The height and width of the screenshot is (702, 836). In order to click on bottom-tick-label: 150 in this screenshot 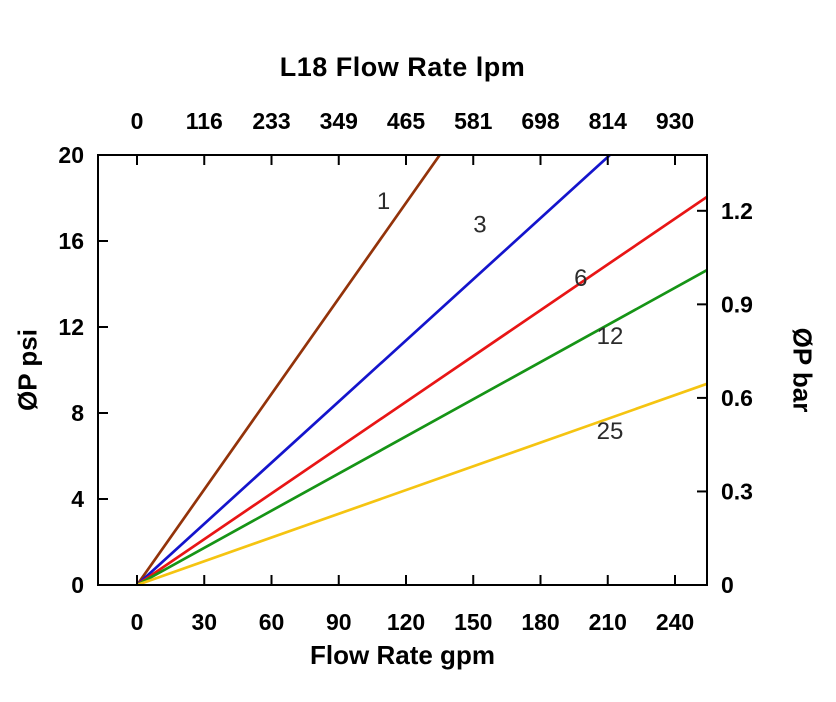, I will do `click(473, 622)`.